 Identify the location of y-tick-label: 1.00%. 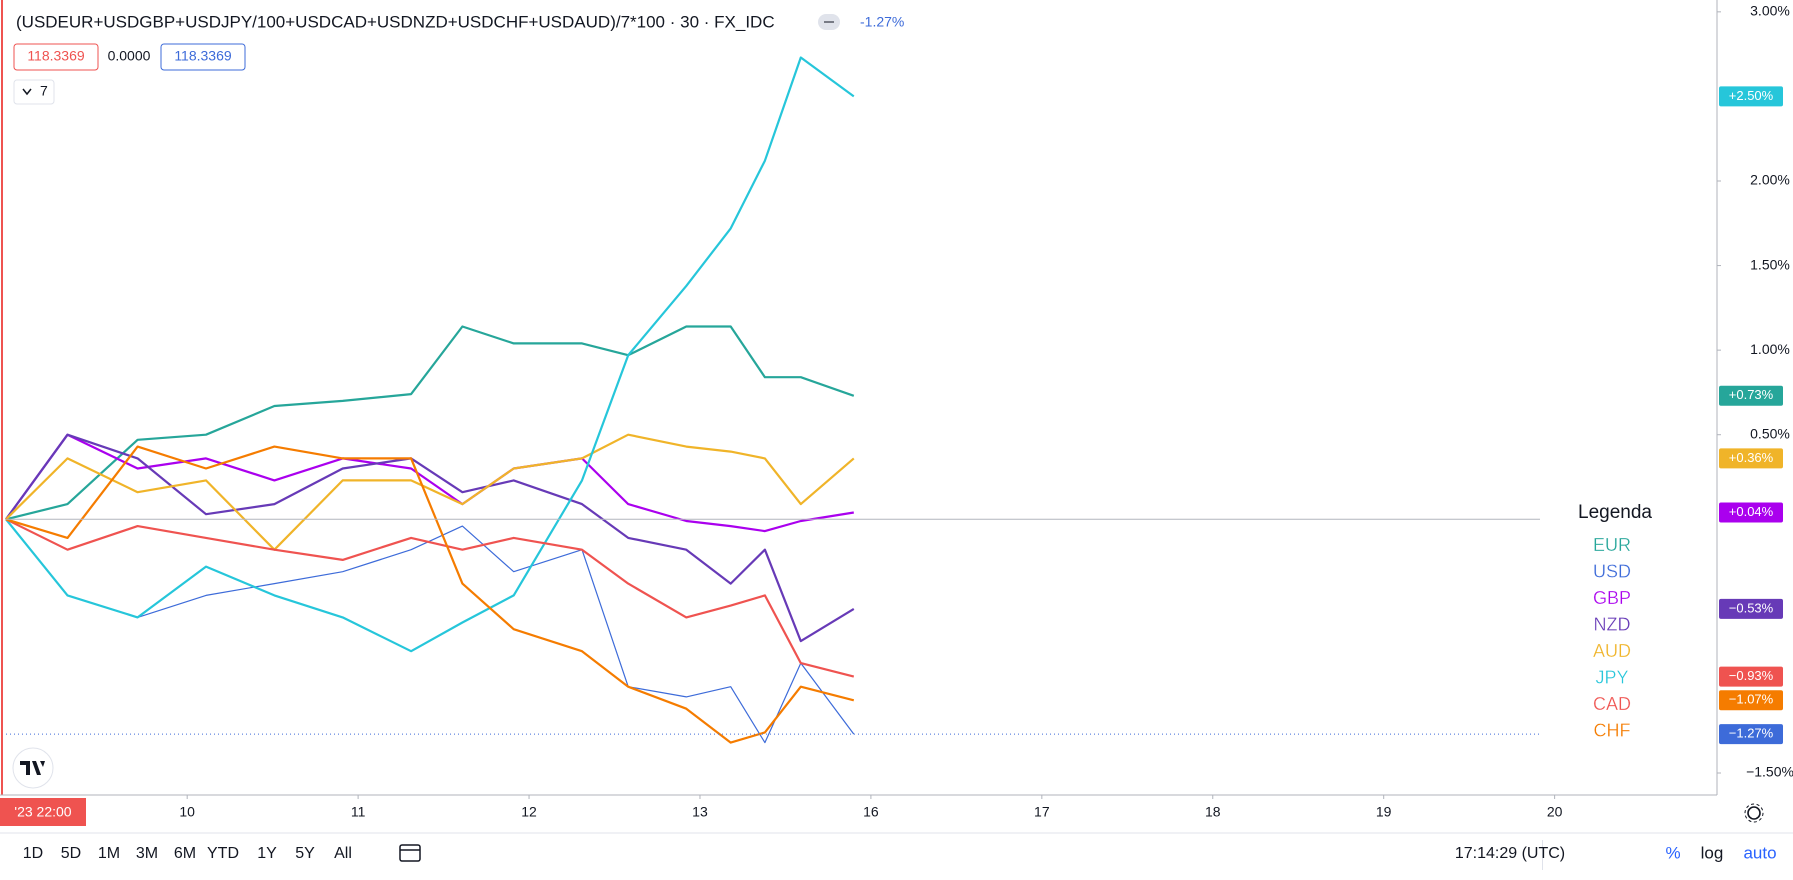
(1770, 349).